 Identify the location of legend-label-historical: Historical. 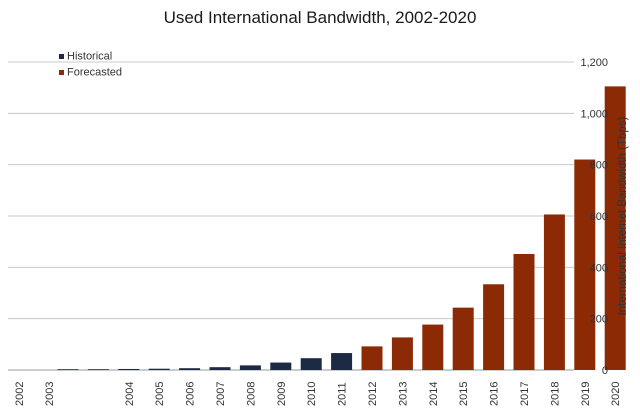
(89, 57).